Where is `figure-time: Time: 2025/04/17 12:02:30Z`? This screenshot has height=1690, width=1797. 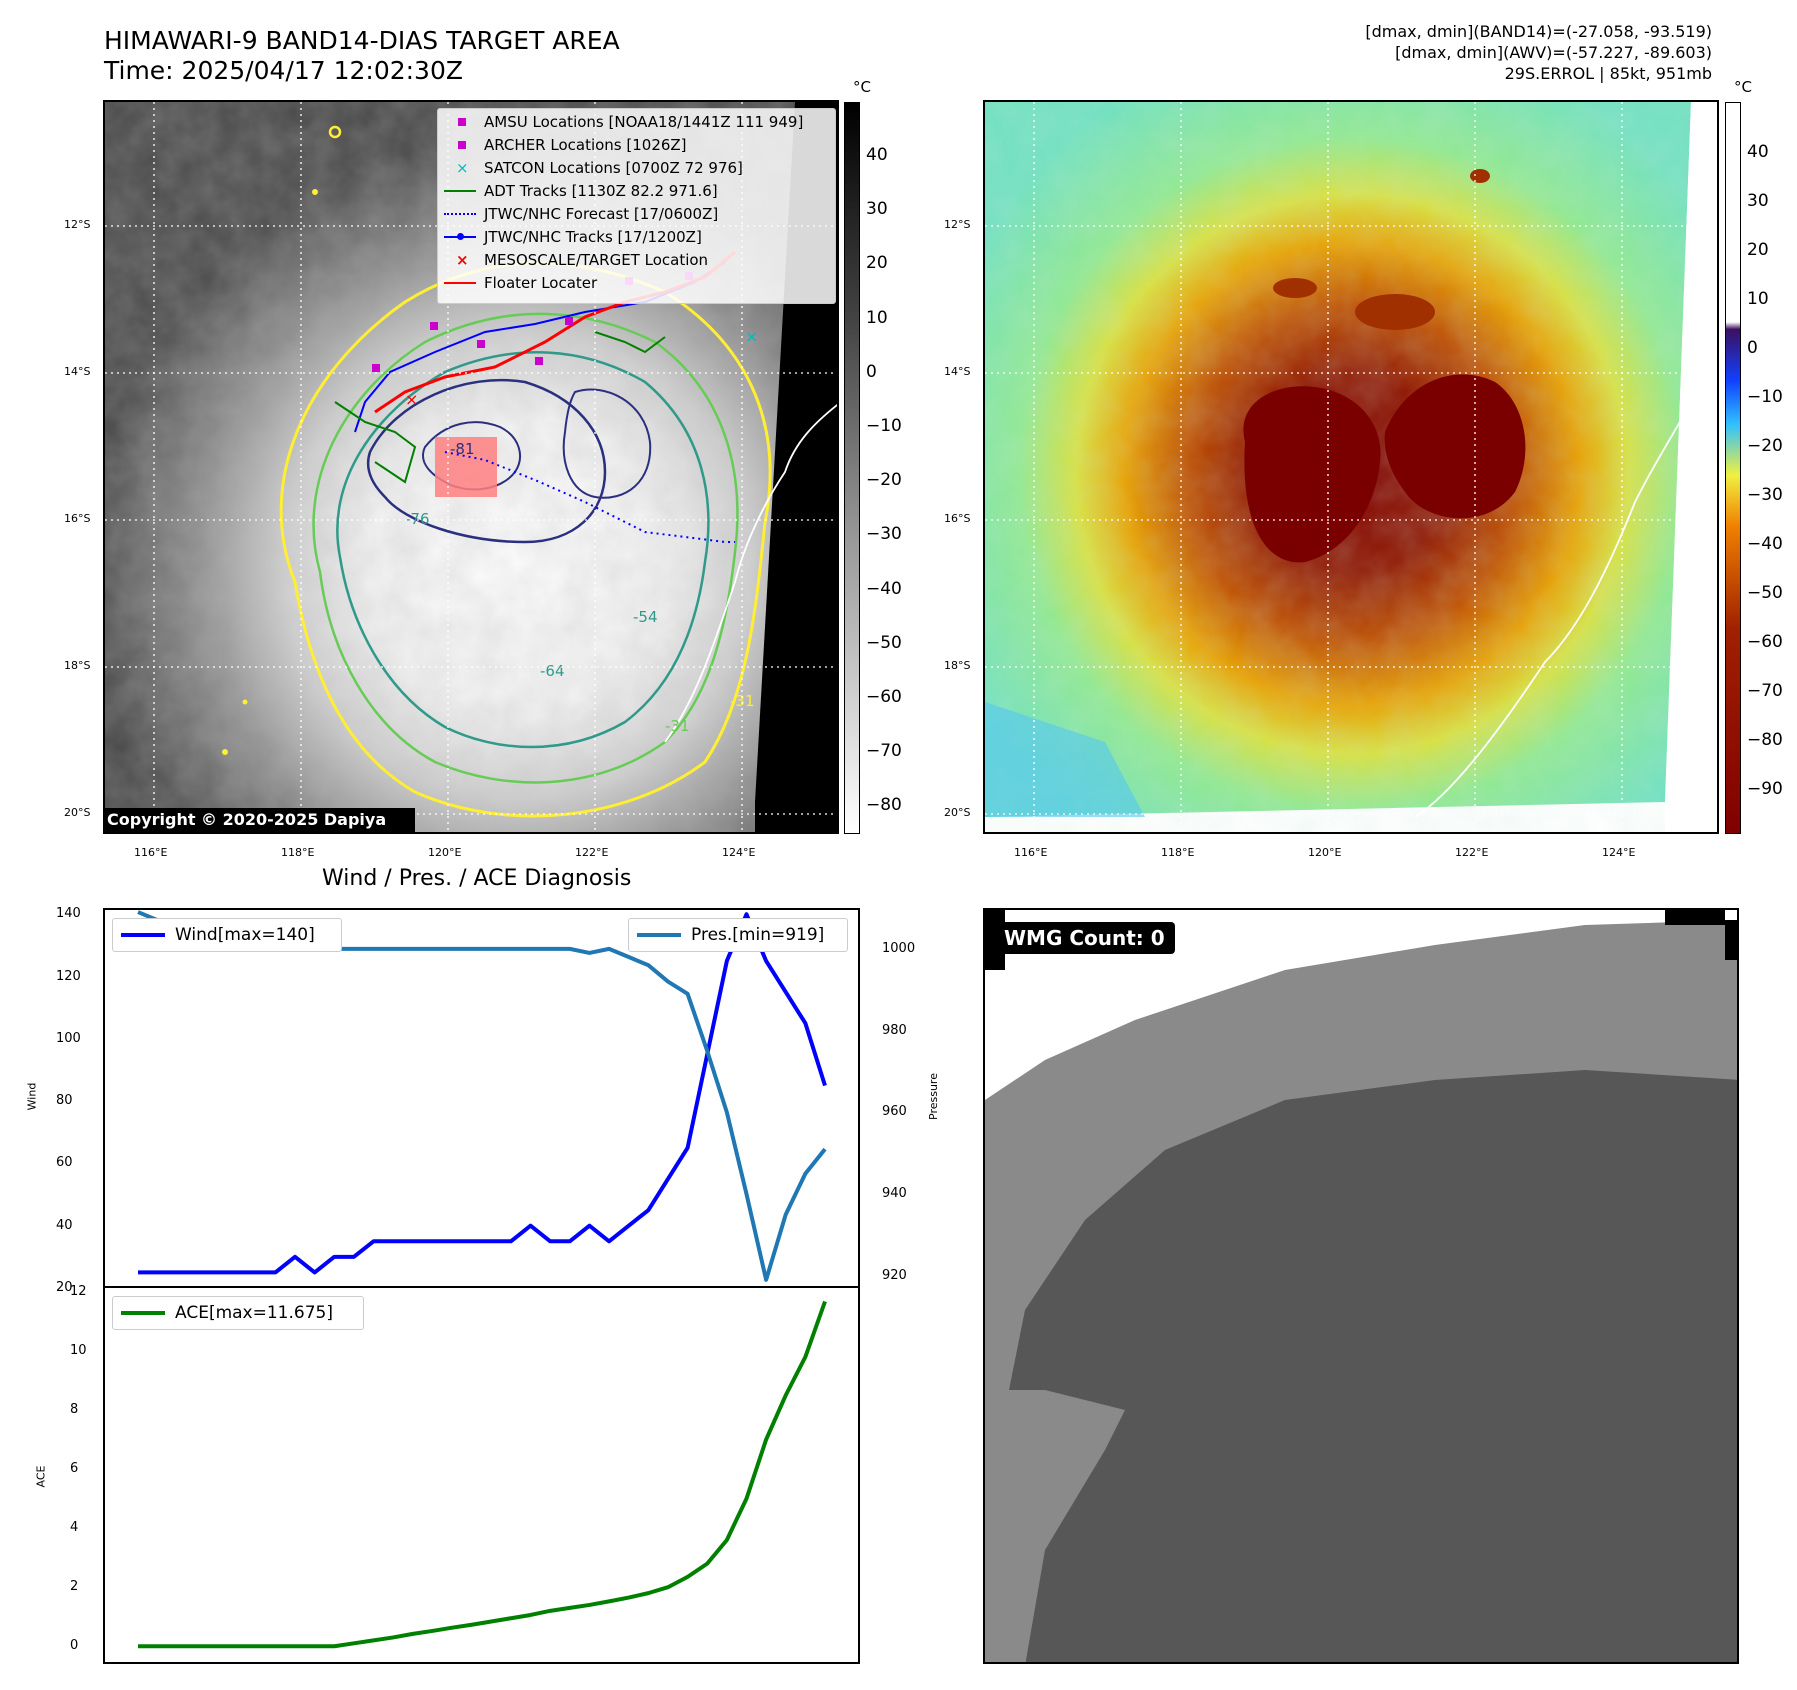
figure-time: Time: 2025/04/17 12:02:30Z is located at coordinates (283, 70).